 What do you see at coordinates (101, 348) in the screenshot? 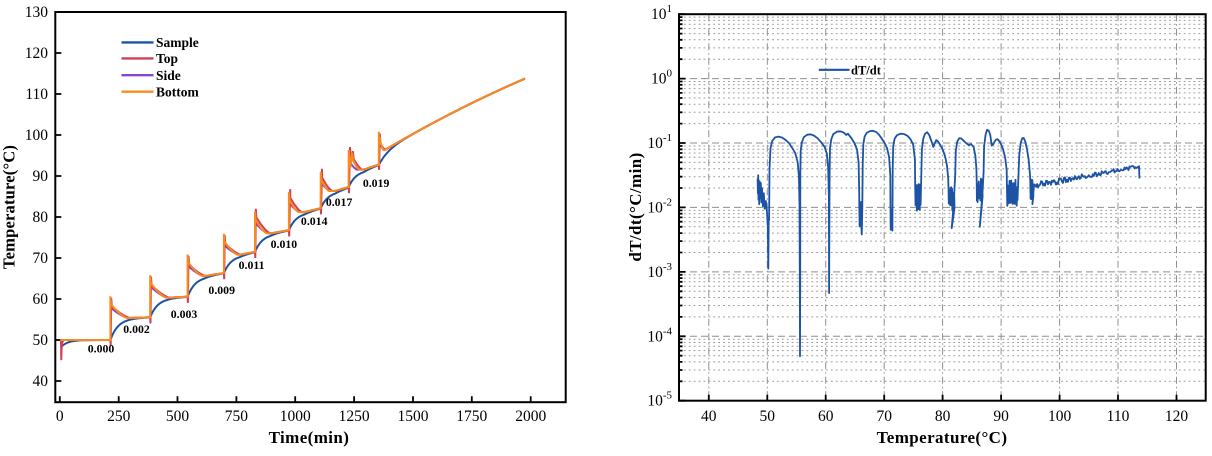
I see `svg-text: 0.000` at bounding box center [101, 348].